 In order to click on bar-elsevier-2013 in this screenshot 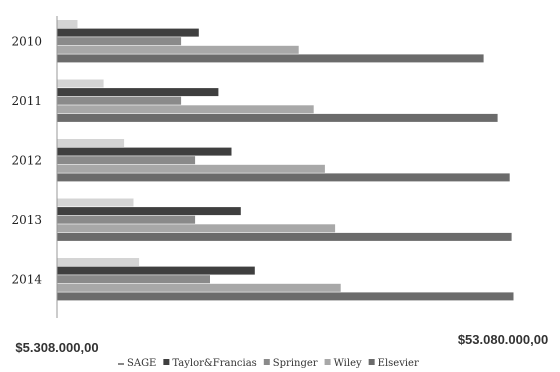, I will do `click(284, 236)`.